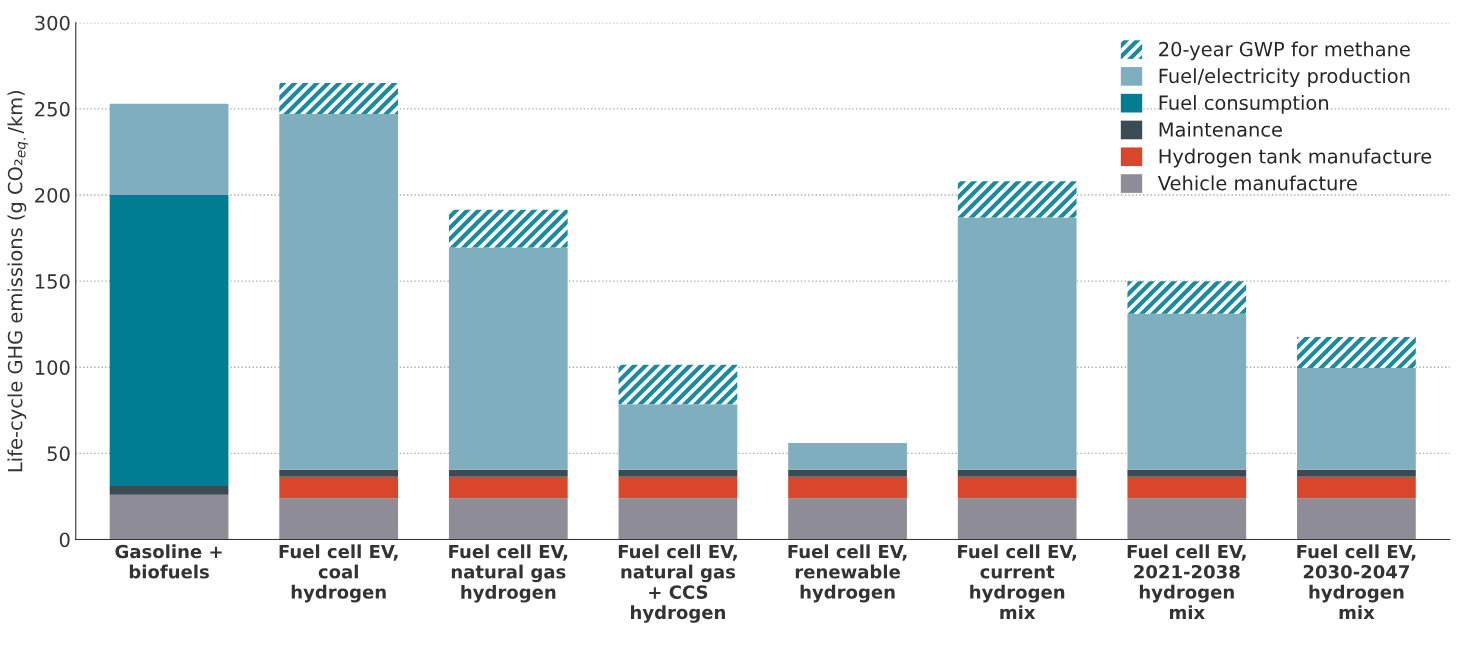  Describe the element at coordinates (1295, 158) in the screenshot. I see `legend-label: Hydrogen tank manufacture` at that location.